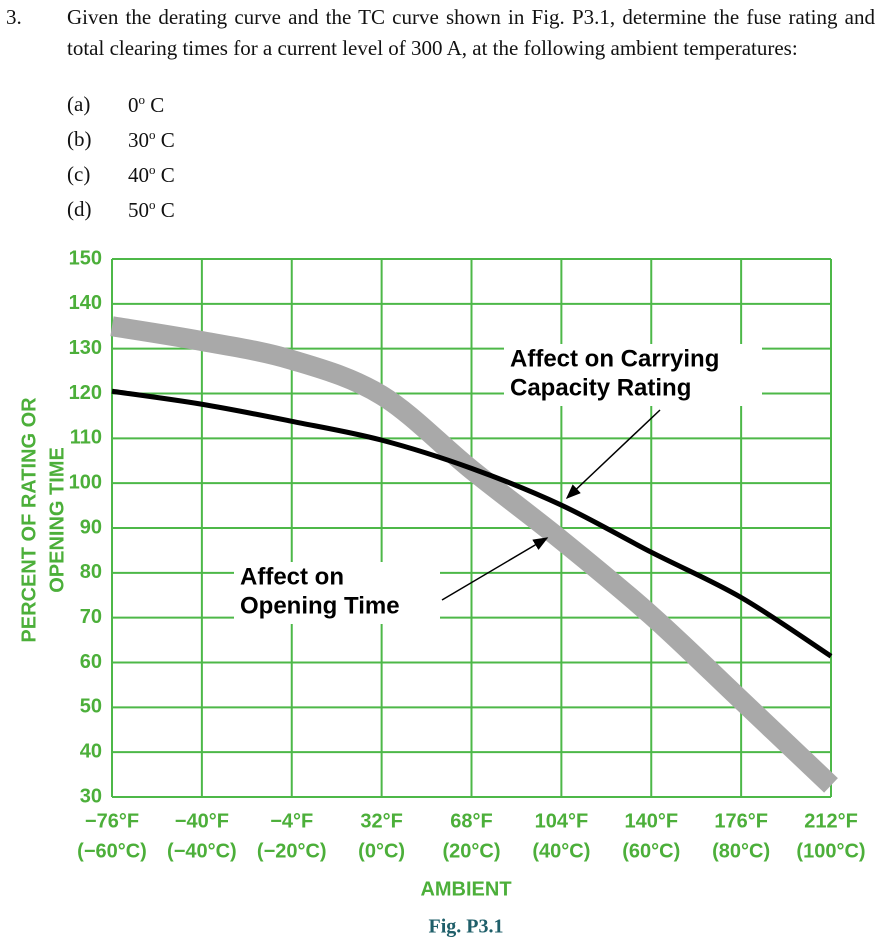 The height and width of the screenshot is (946, 879). I want to click on y-axis-label: PERCENT OF RATING OR, so click(29, 520).